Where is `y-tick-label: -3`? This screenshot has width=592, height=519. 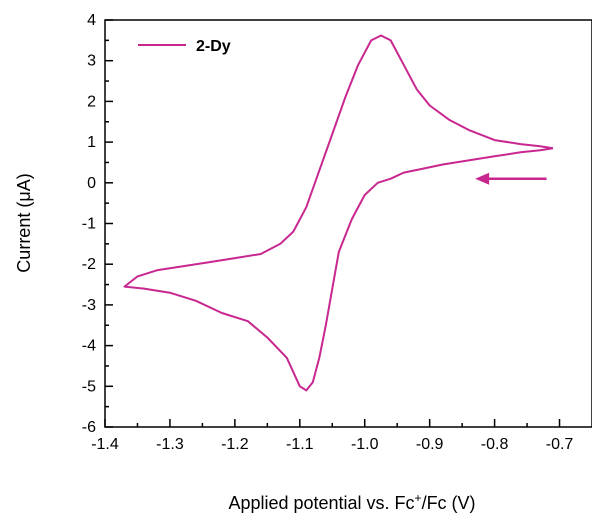 y-tick-label: -3 is located at coordinates (89, 305).